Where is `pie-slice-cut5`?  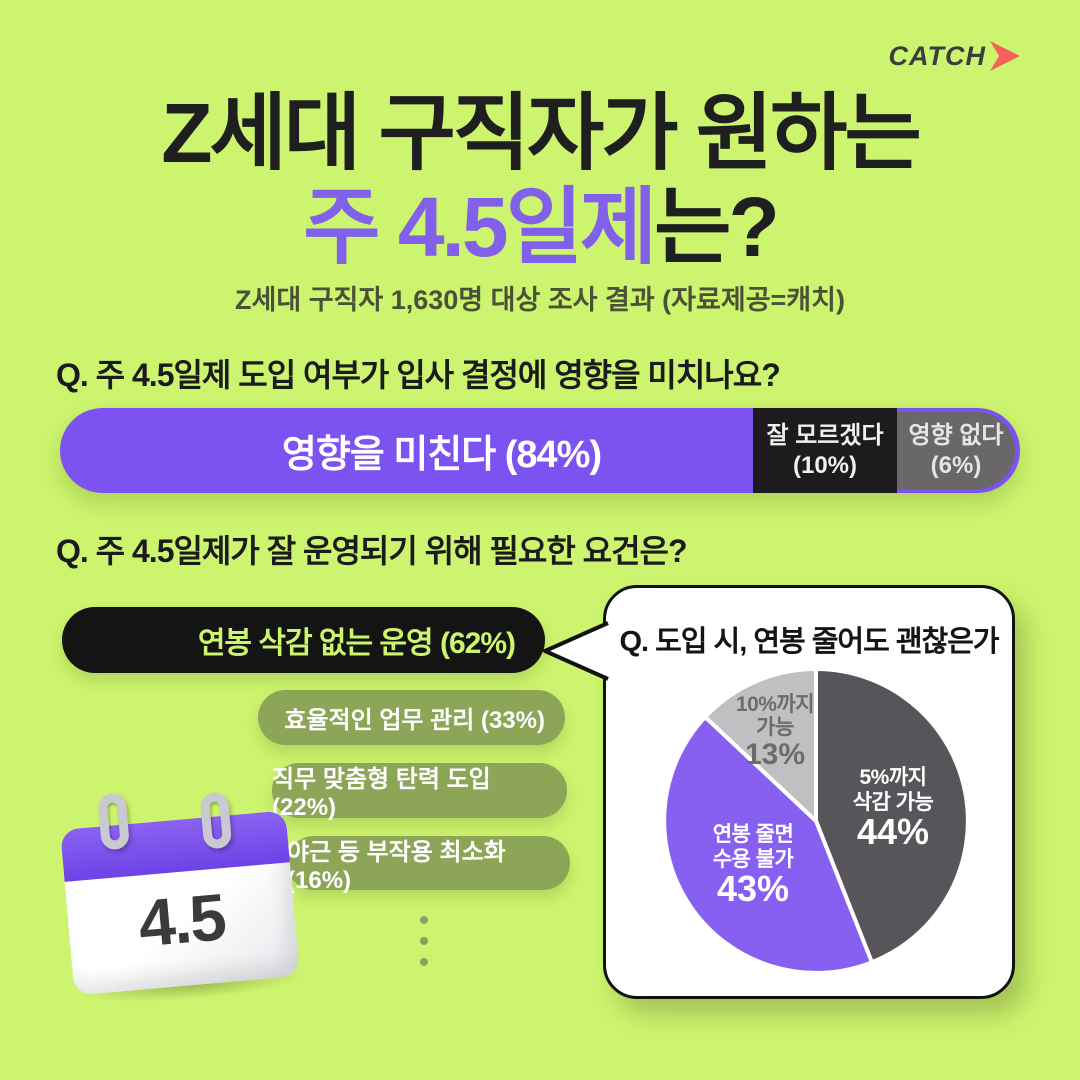
pie-slice-cut5 is located at coordinates (892, 816).